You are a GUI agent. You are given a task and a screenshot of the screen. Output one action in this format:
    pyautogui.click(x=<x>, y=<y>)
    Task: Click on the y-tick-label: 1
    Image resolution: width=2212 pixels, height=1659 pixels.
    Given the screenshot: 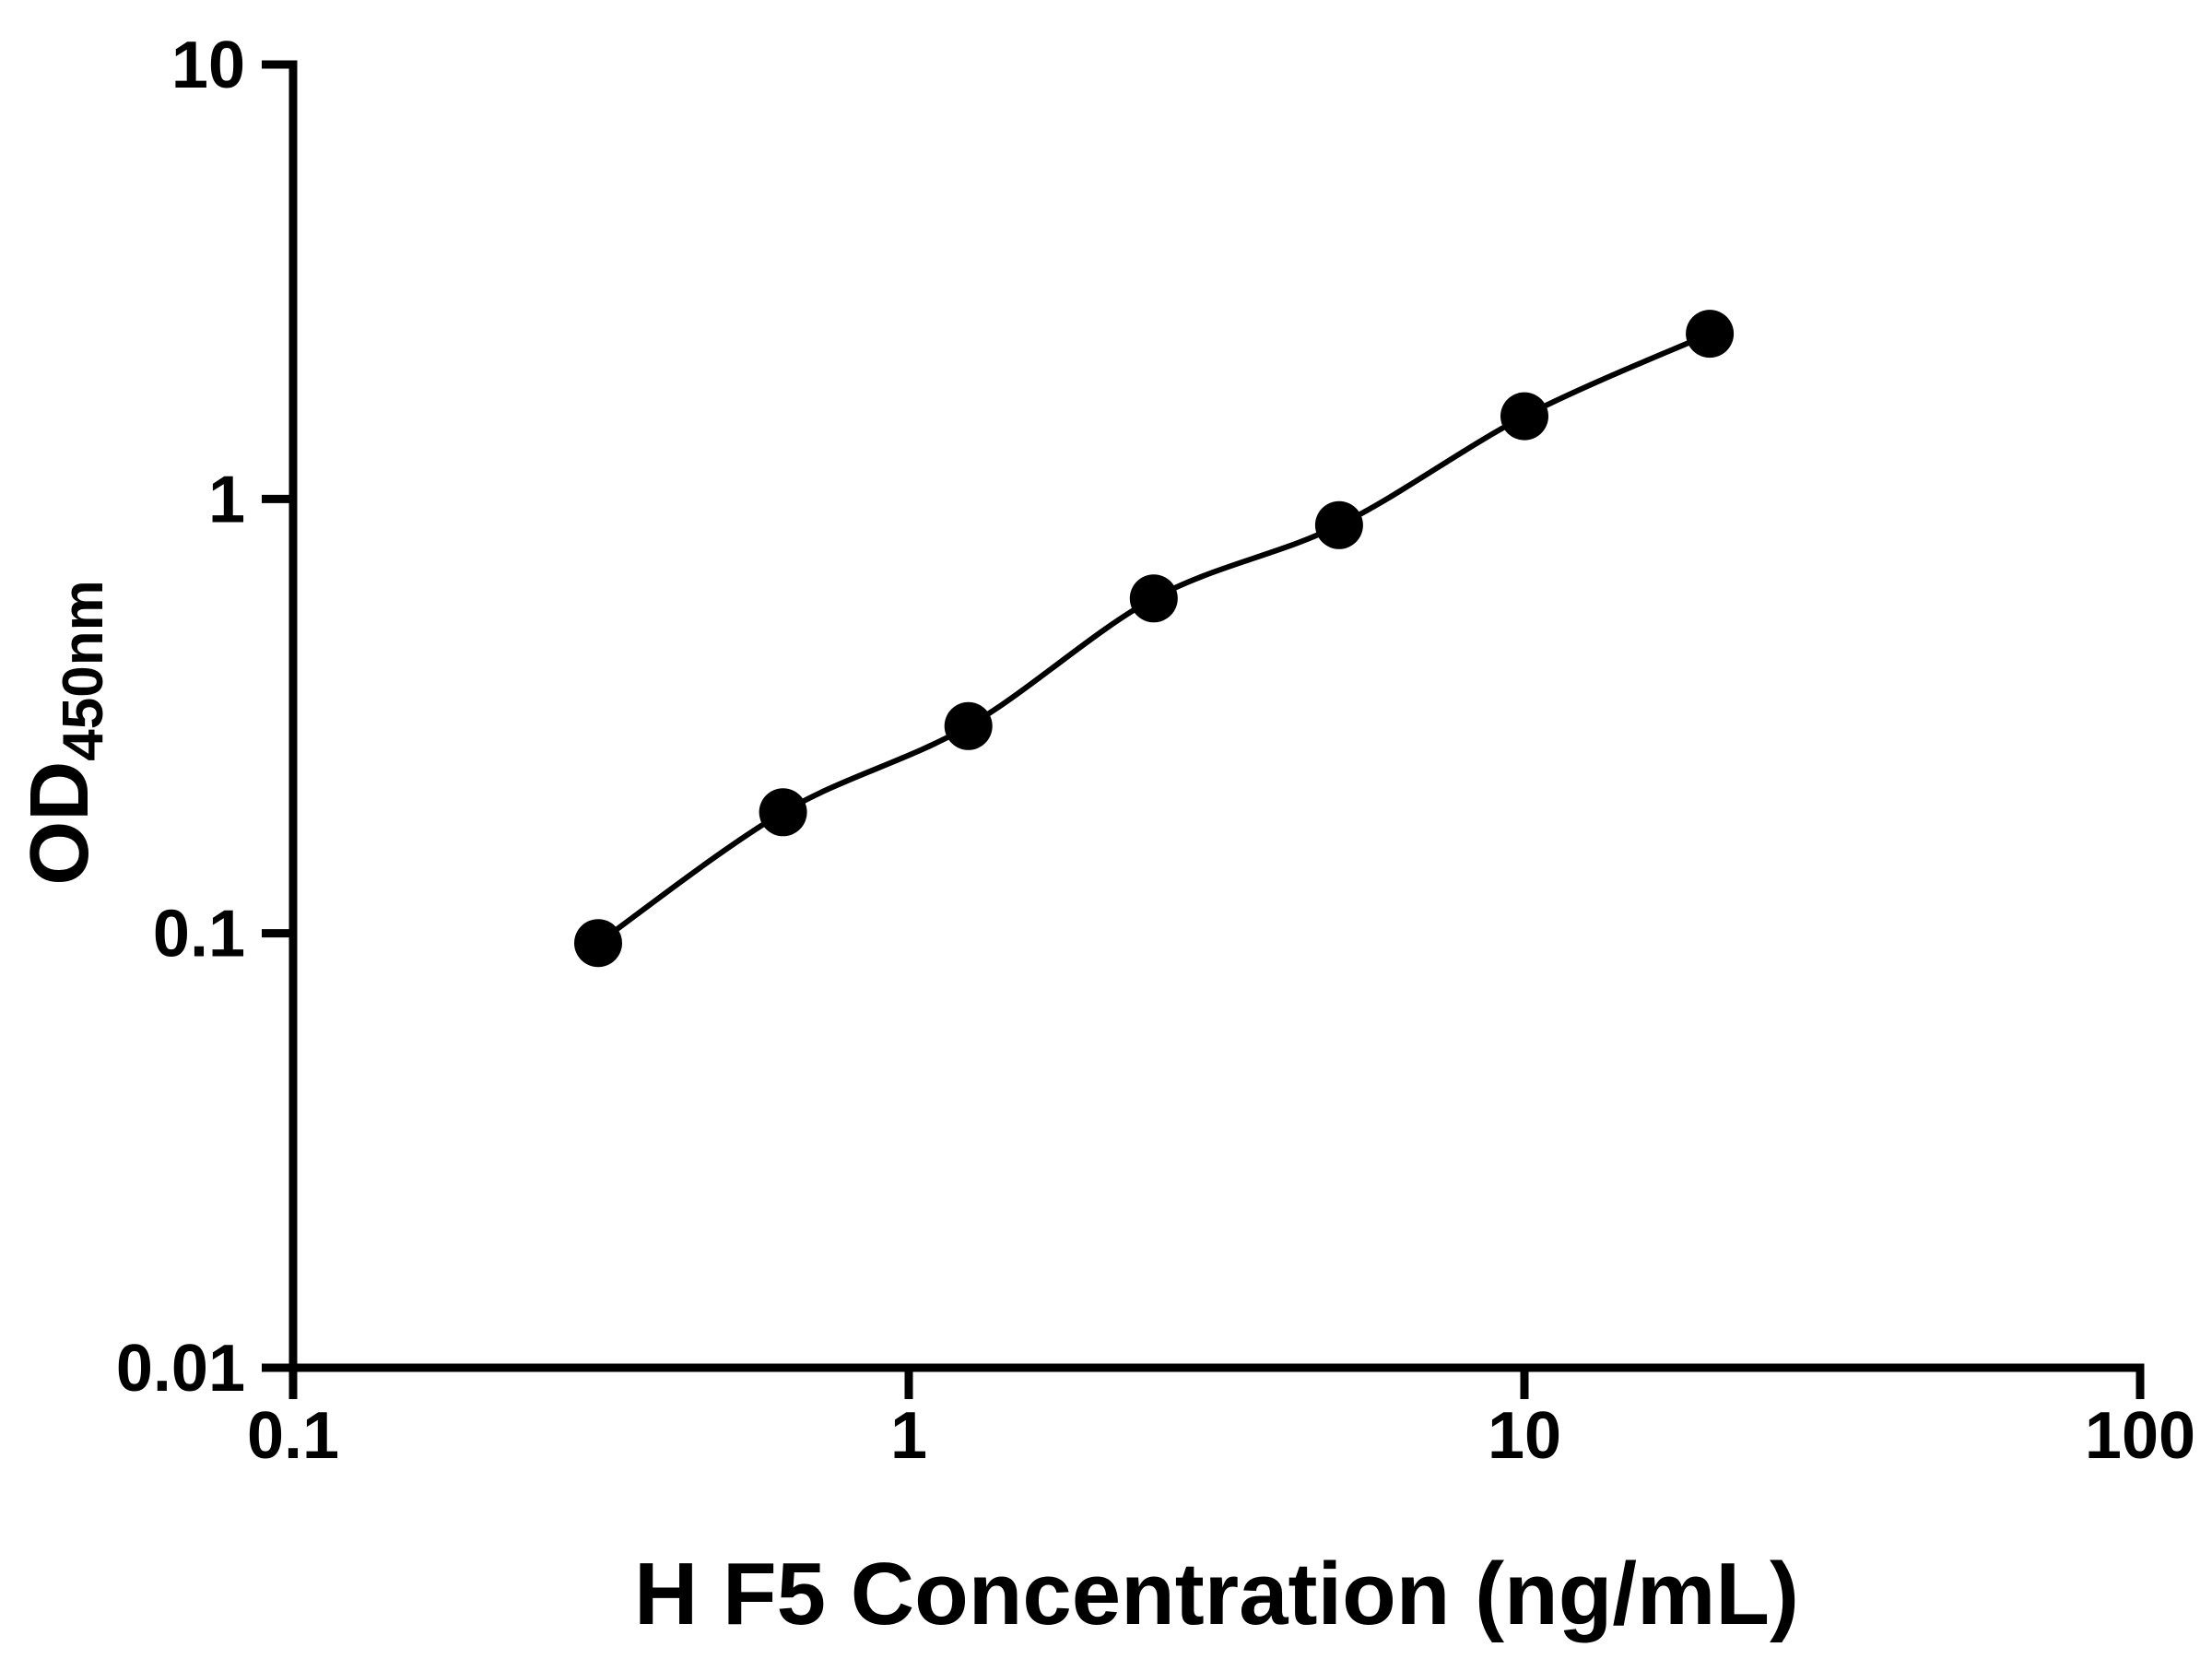 What is the action you would take?
    pyautogui.click(x=226, y=499)
    